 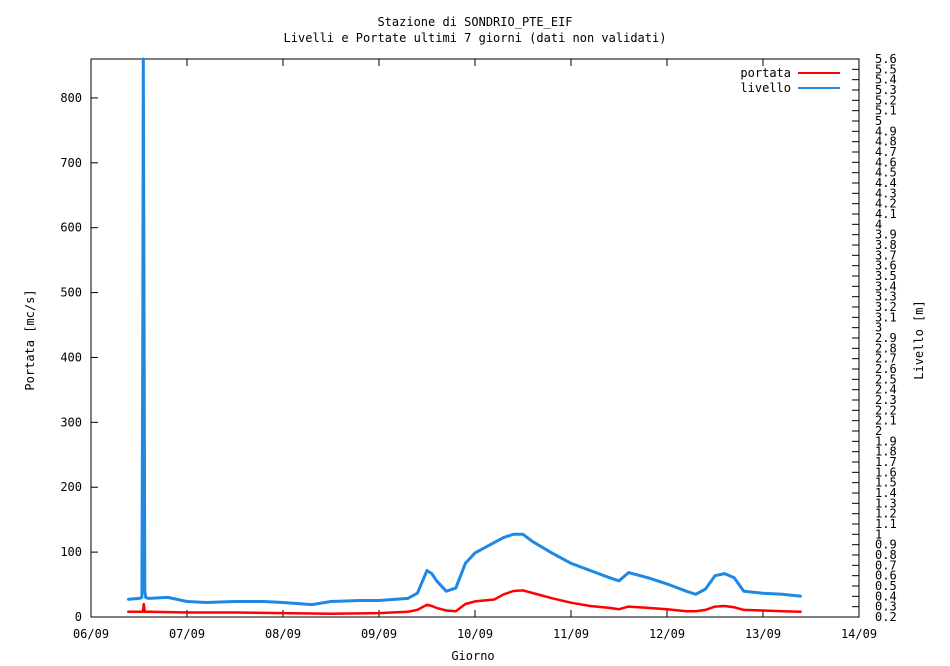 I want to click on y2-tick-label: 5.5, so click(x=886, y=69).